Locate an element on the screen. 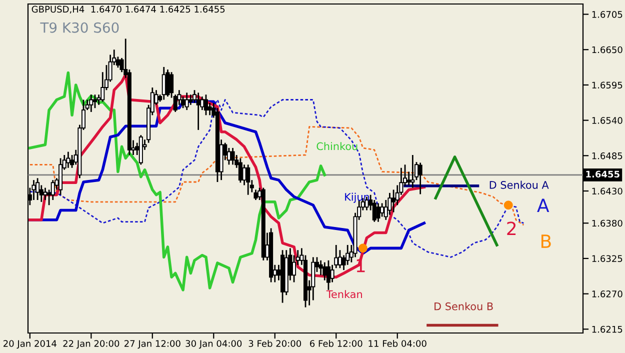  series-label: Tenkan is located at coordinates (344, 294).